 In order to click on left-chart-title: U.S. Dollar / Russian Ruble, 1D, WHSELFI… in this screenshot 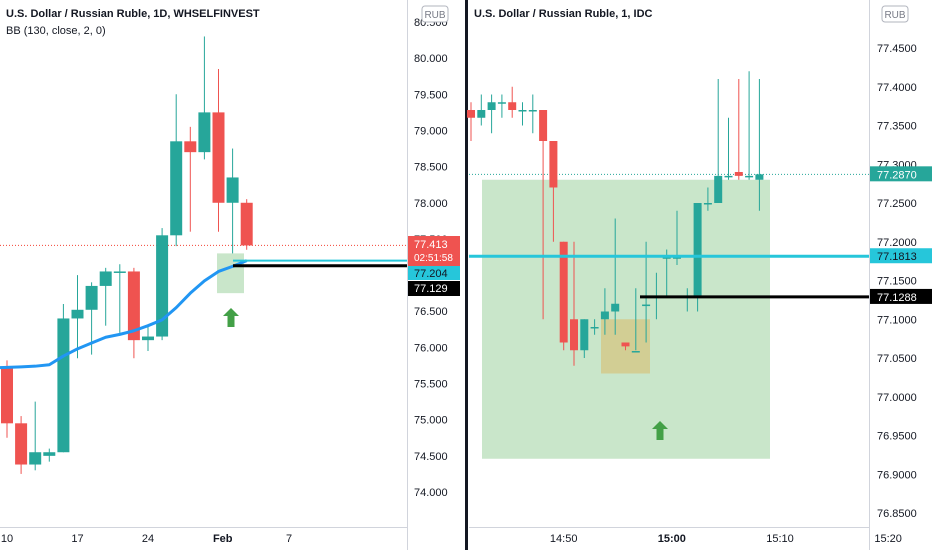, I will do `click(133, 14)`.